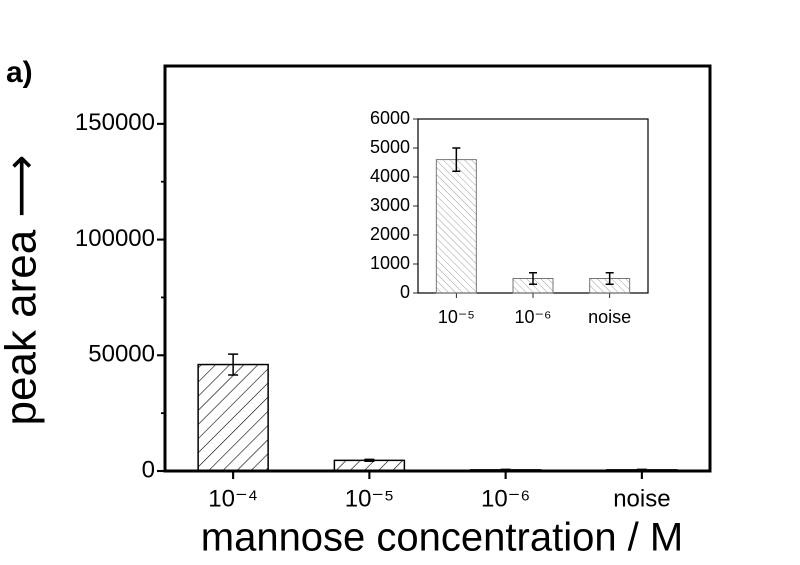  Describe the element at coordinates (390, 205) in the screenshot. I see `y-tick-label: 3000` at that location.